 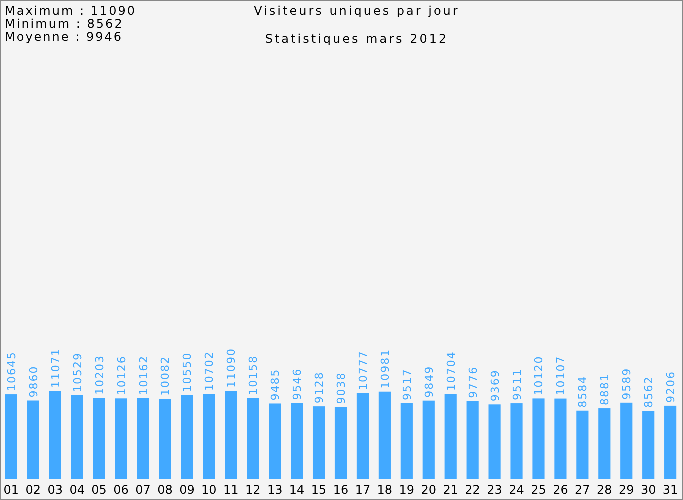 I want to click on data-label: 10082, so click(x=165, y=376).